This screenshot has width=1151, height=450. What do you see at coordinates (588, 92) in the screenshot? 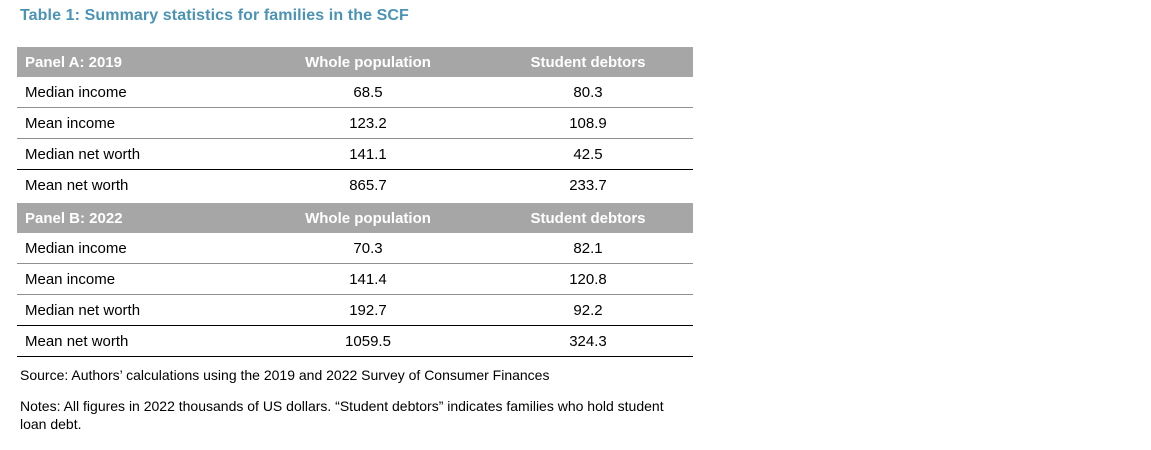
I see `student-debtors-value: 80.3` at bounding box center [588, 92].